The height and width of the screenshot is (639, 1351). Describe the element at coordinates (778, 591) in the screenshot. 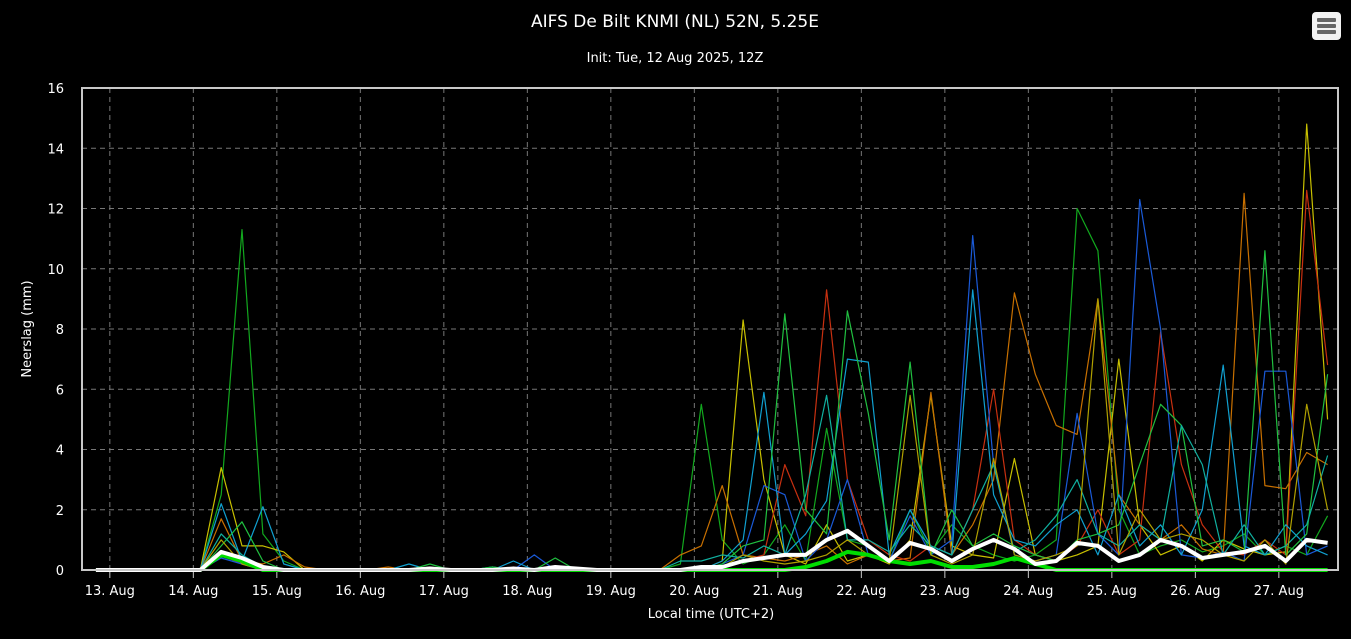

I see `x-tick-label: 21. Aug` at that location.